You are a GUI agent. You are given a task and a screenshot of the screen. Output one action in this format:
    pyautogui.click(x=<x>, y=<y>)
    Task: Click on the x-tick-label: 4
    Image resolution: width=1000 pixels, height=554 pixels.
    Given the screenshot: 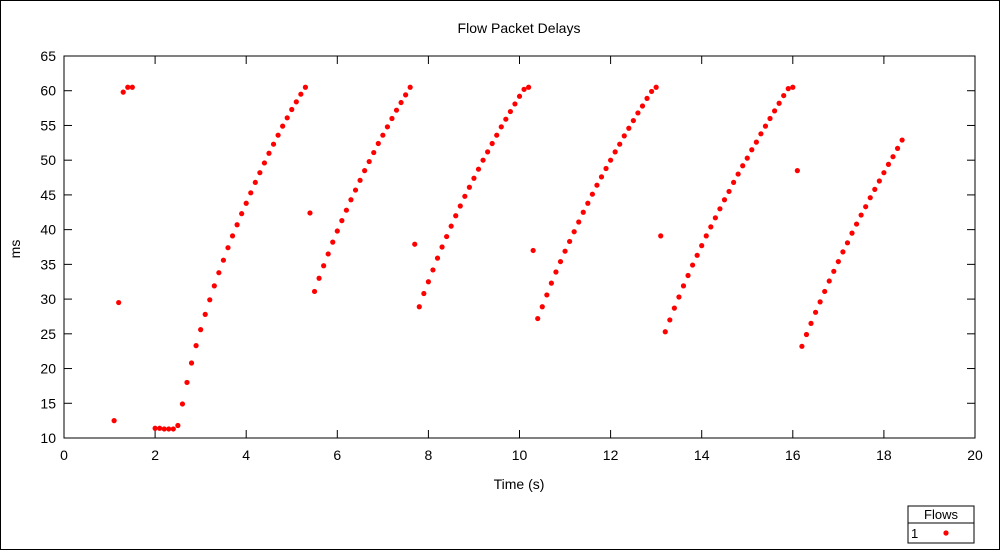 What is the action you would take?
    pyautogui.click(x=246, y=455)
    